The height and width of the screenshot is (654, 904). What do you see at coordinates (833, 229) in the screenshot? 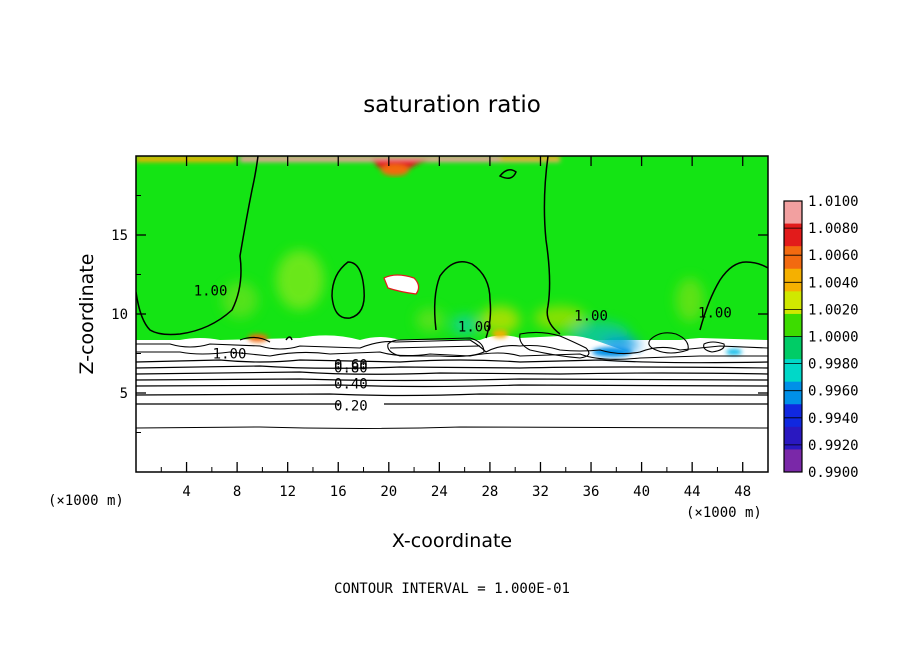
I see `colorbar-label: 1.0080` at bounding box center [833, 229].